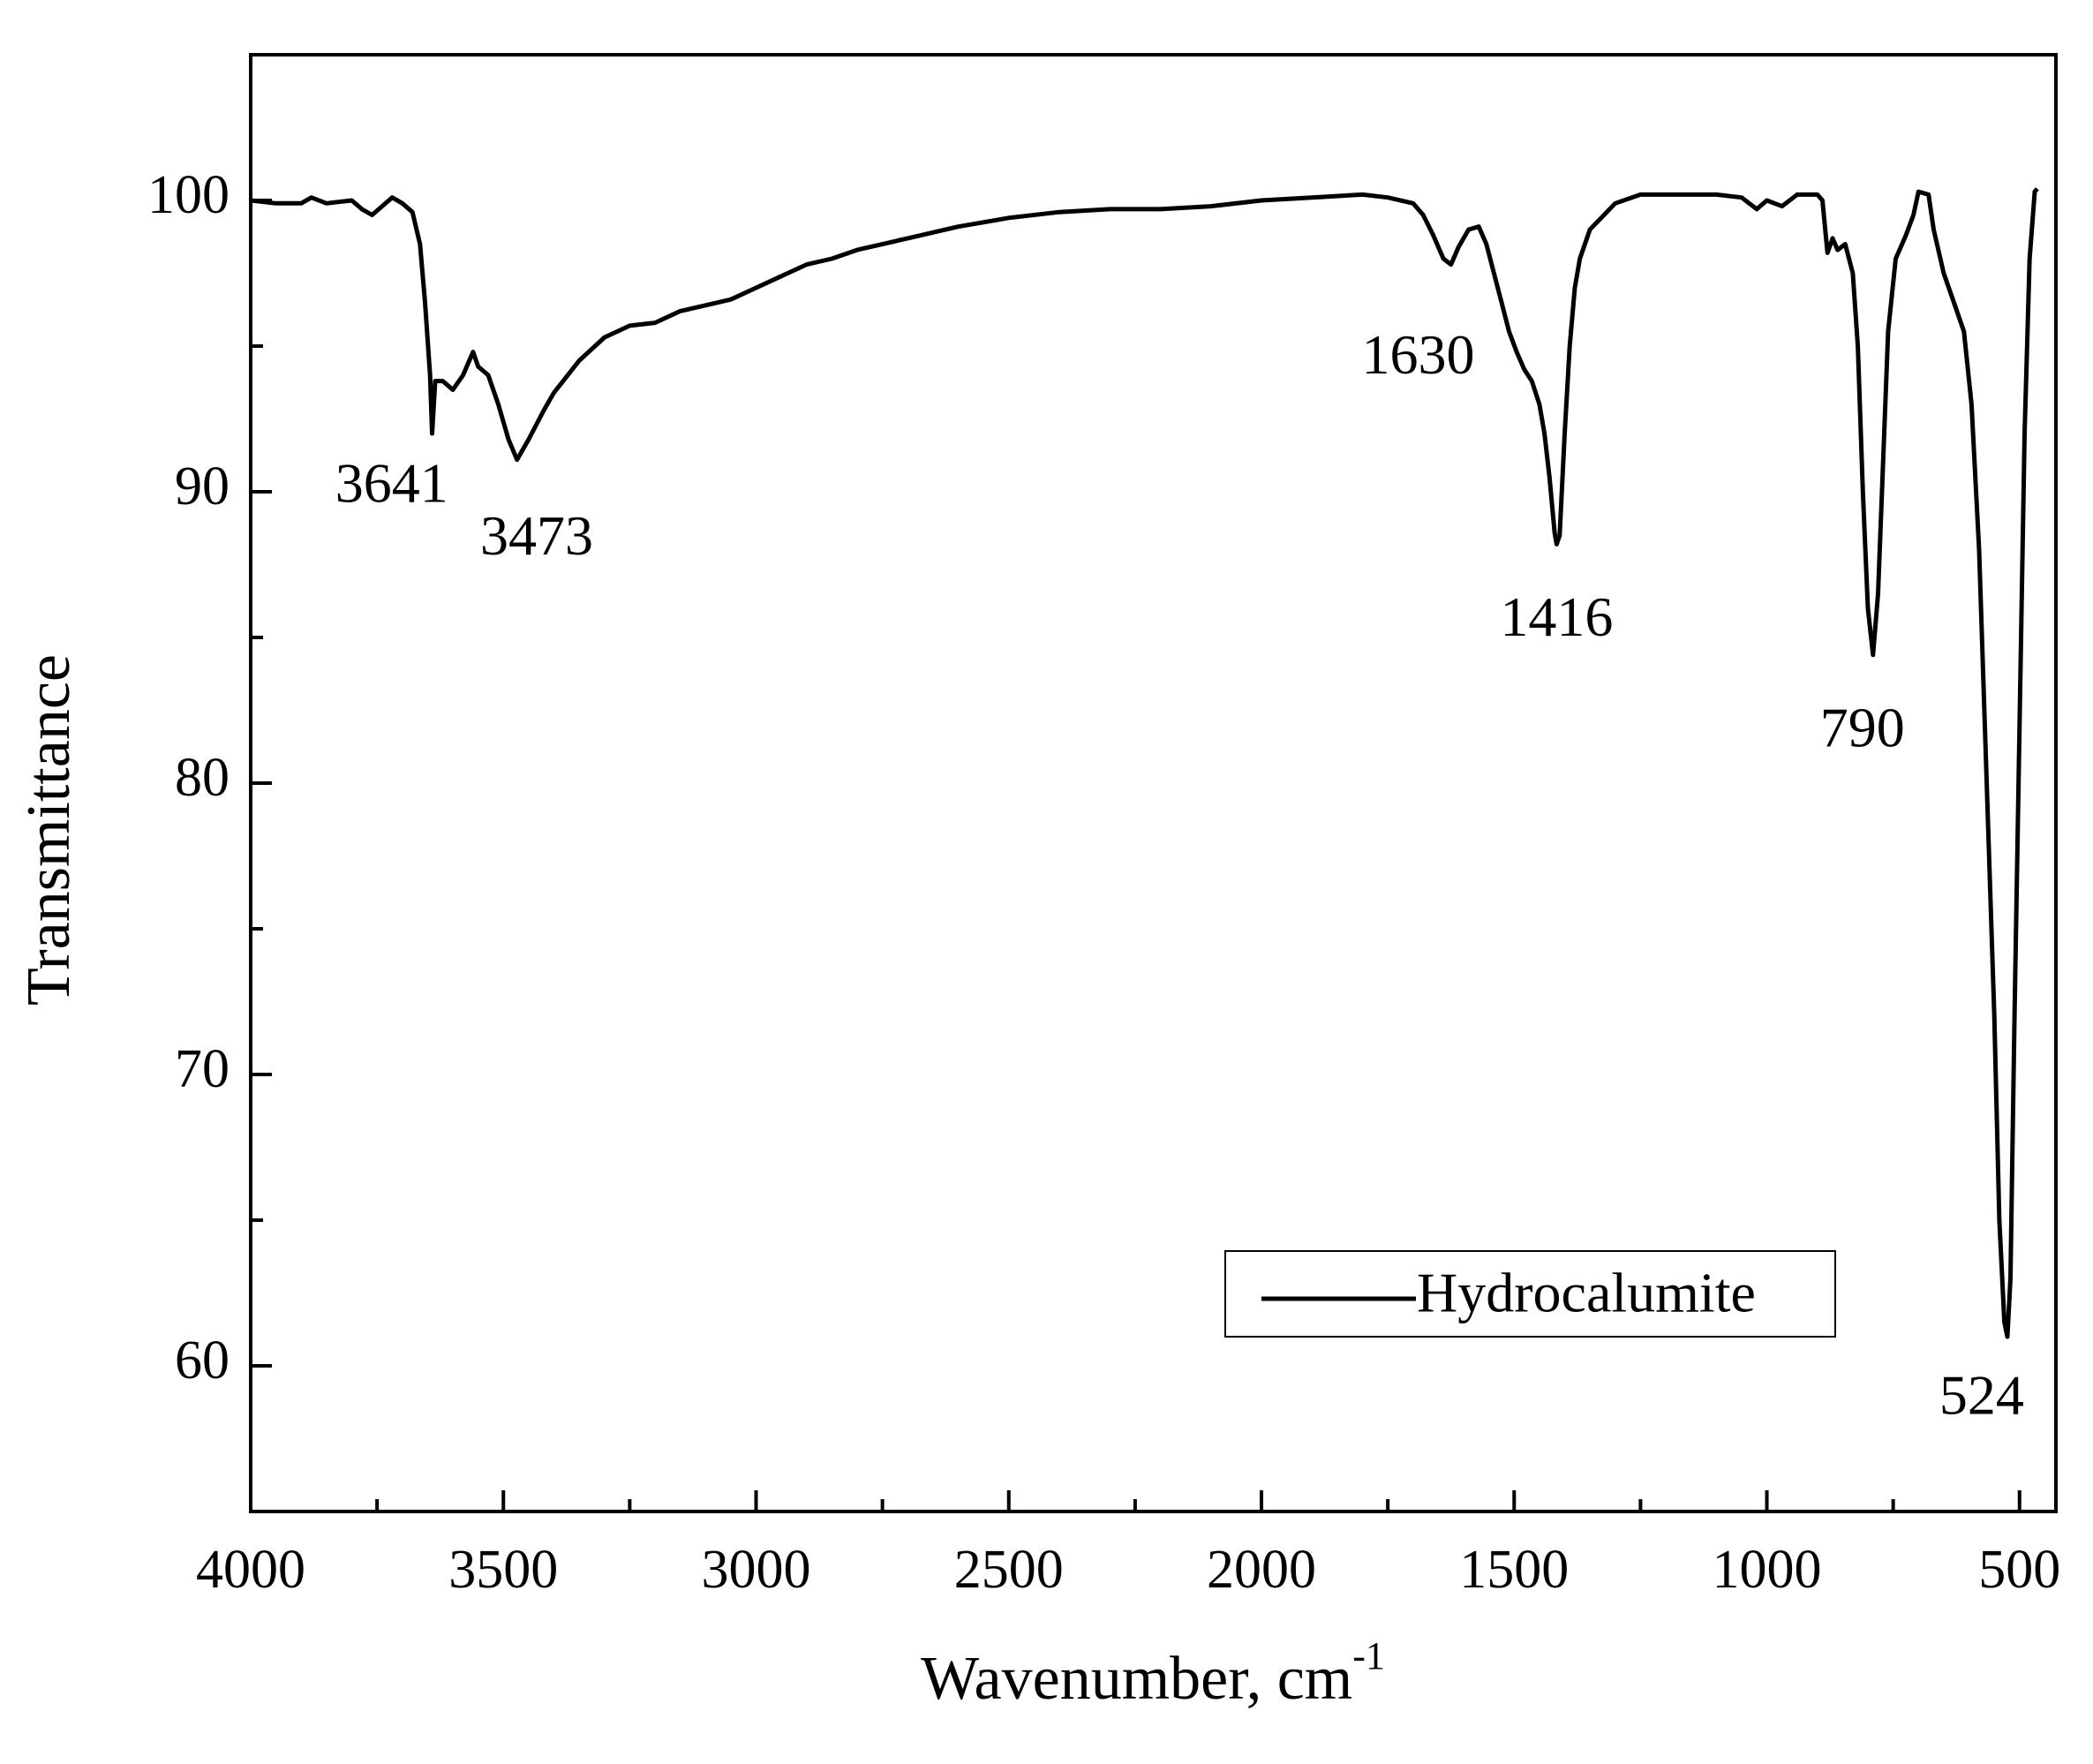 The height and width of the screenshot is (1764, 2093). I want to click on y-tick-label: 100, so click(188, 195).